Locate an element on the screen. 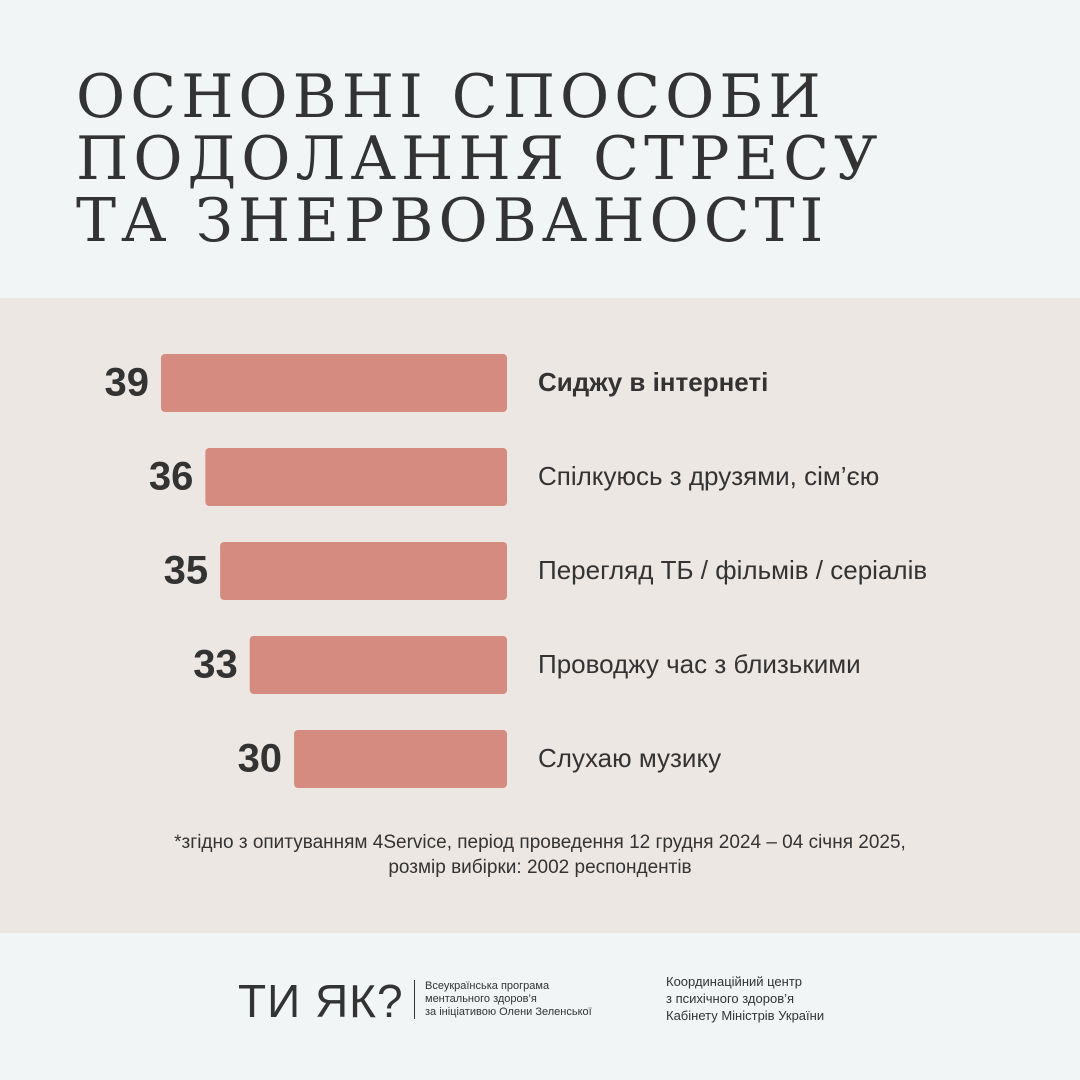  value-label: 36 is located at coordinates (171, 477).